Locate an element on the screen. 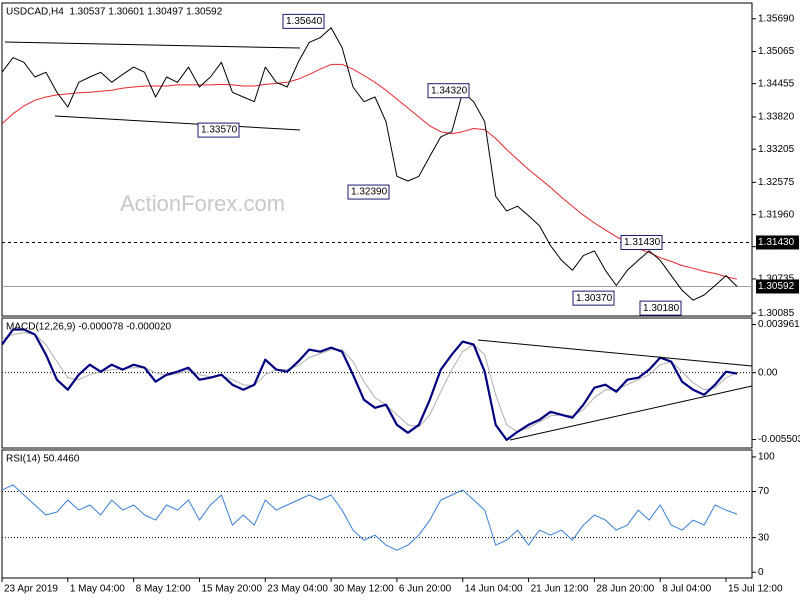  annotation-label: 1.32390 is located at coordinates (369, 192).